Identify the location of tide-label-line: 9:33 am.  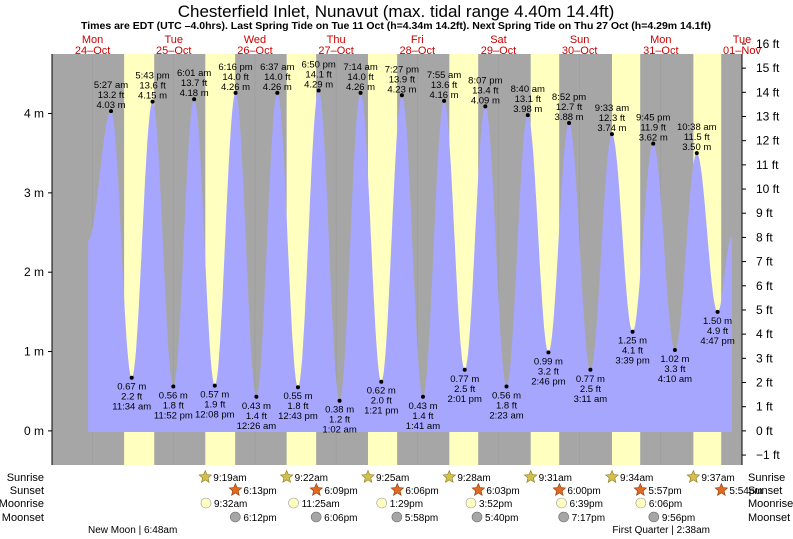
(612, 108).